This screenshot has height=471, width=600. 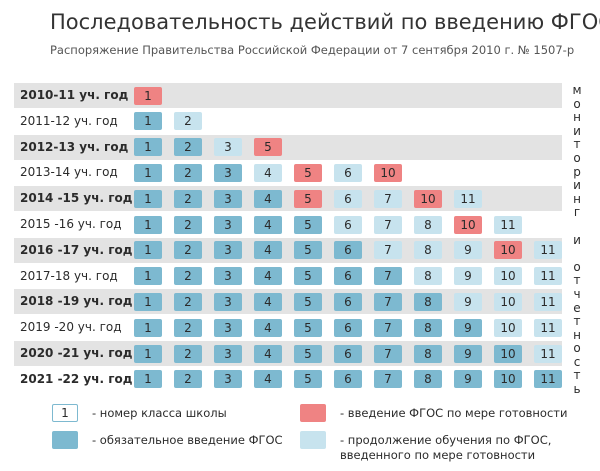 I want to click on legend-text: введенного по мере готовности, so click(x=438, y=455).